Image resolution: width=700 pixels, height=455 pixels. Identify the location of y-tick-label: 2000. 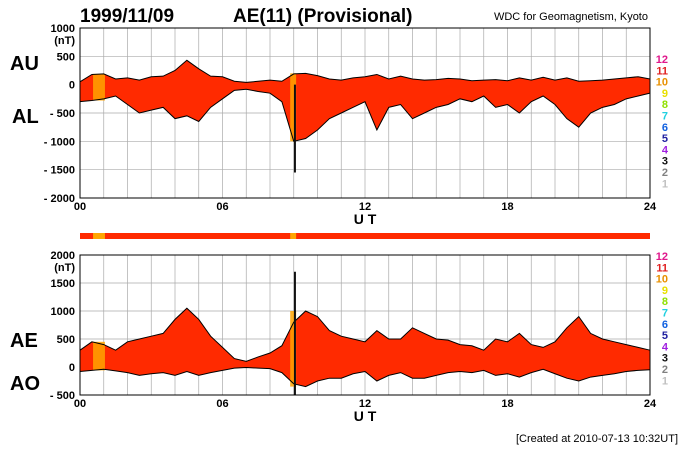
(63, 256).